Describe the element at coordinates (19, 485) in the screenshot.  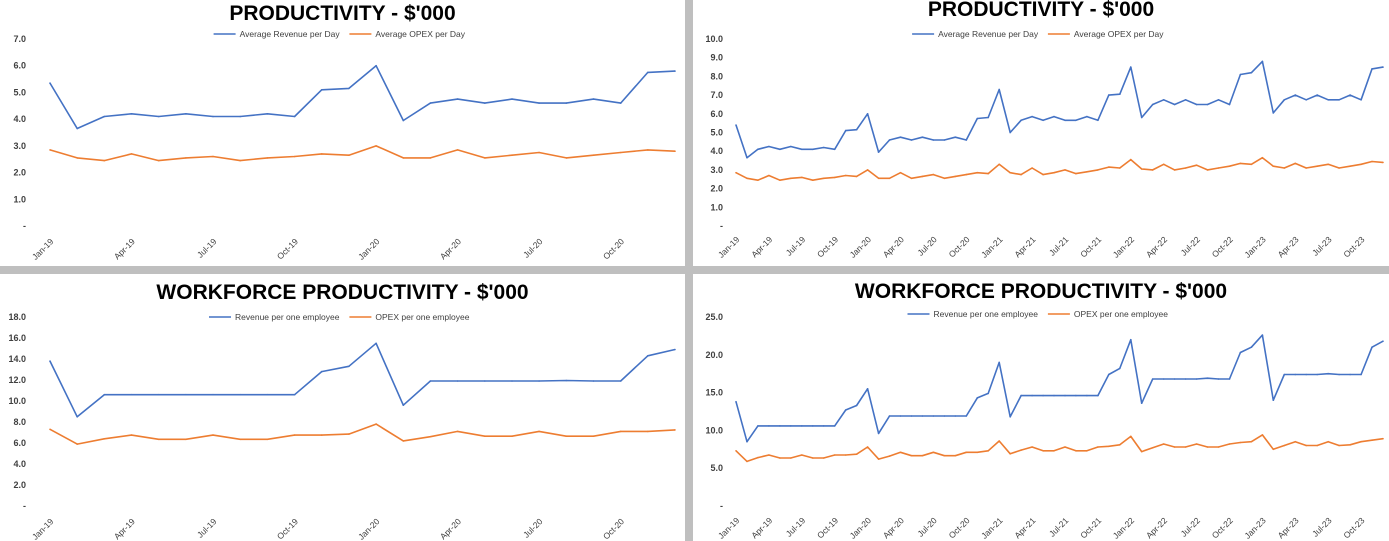
I see `y-tick-label: 2.0` at that location.